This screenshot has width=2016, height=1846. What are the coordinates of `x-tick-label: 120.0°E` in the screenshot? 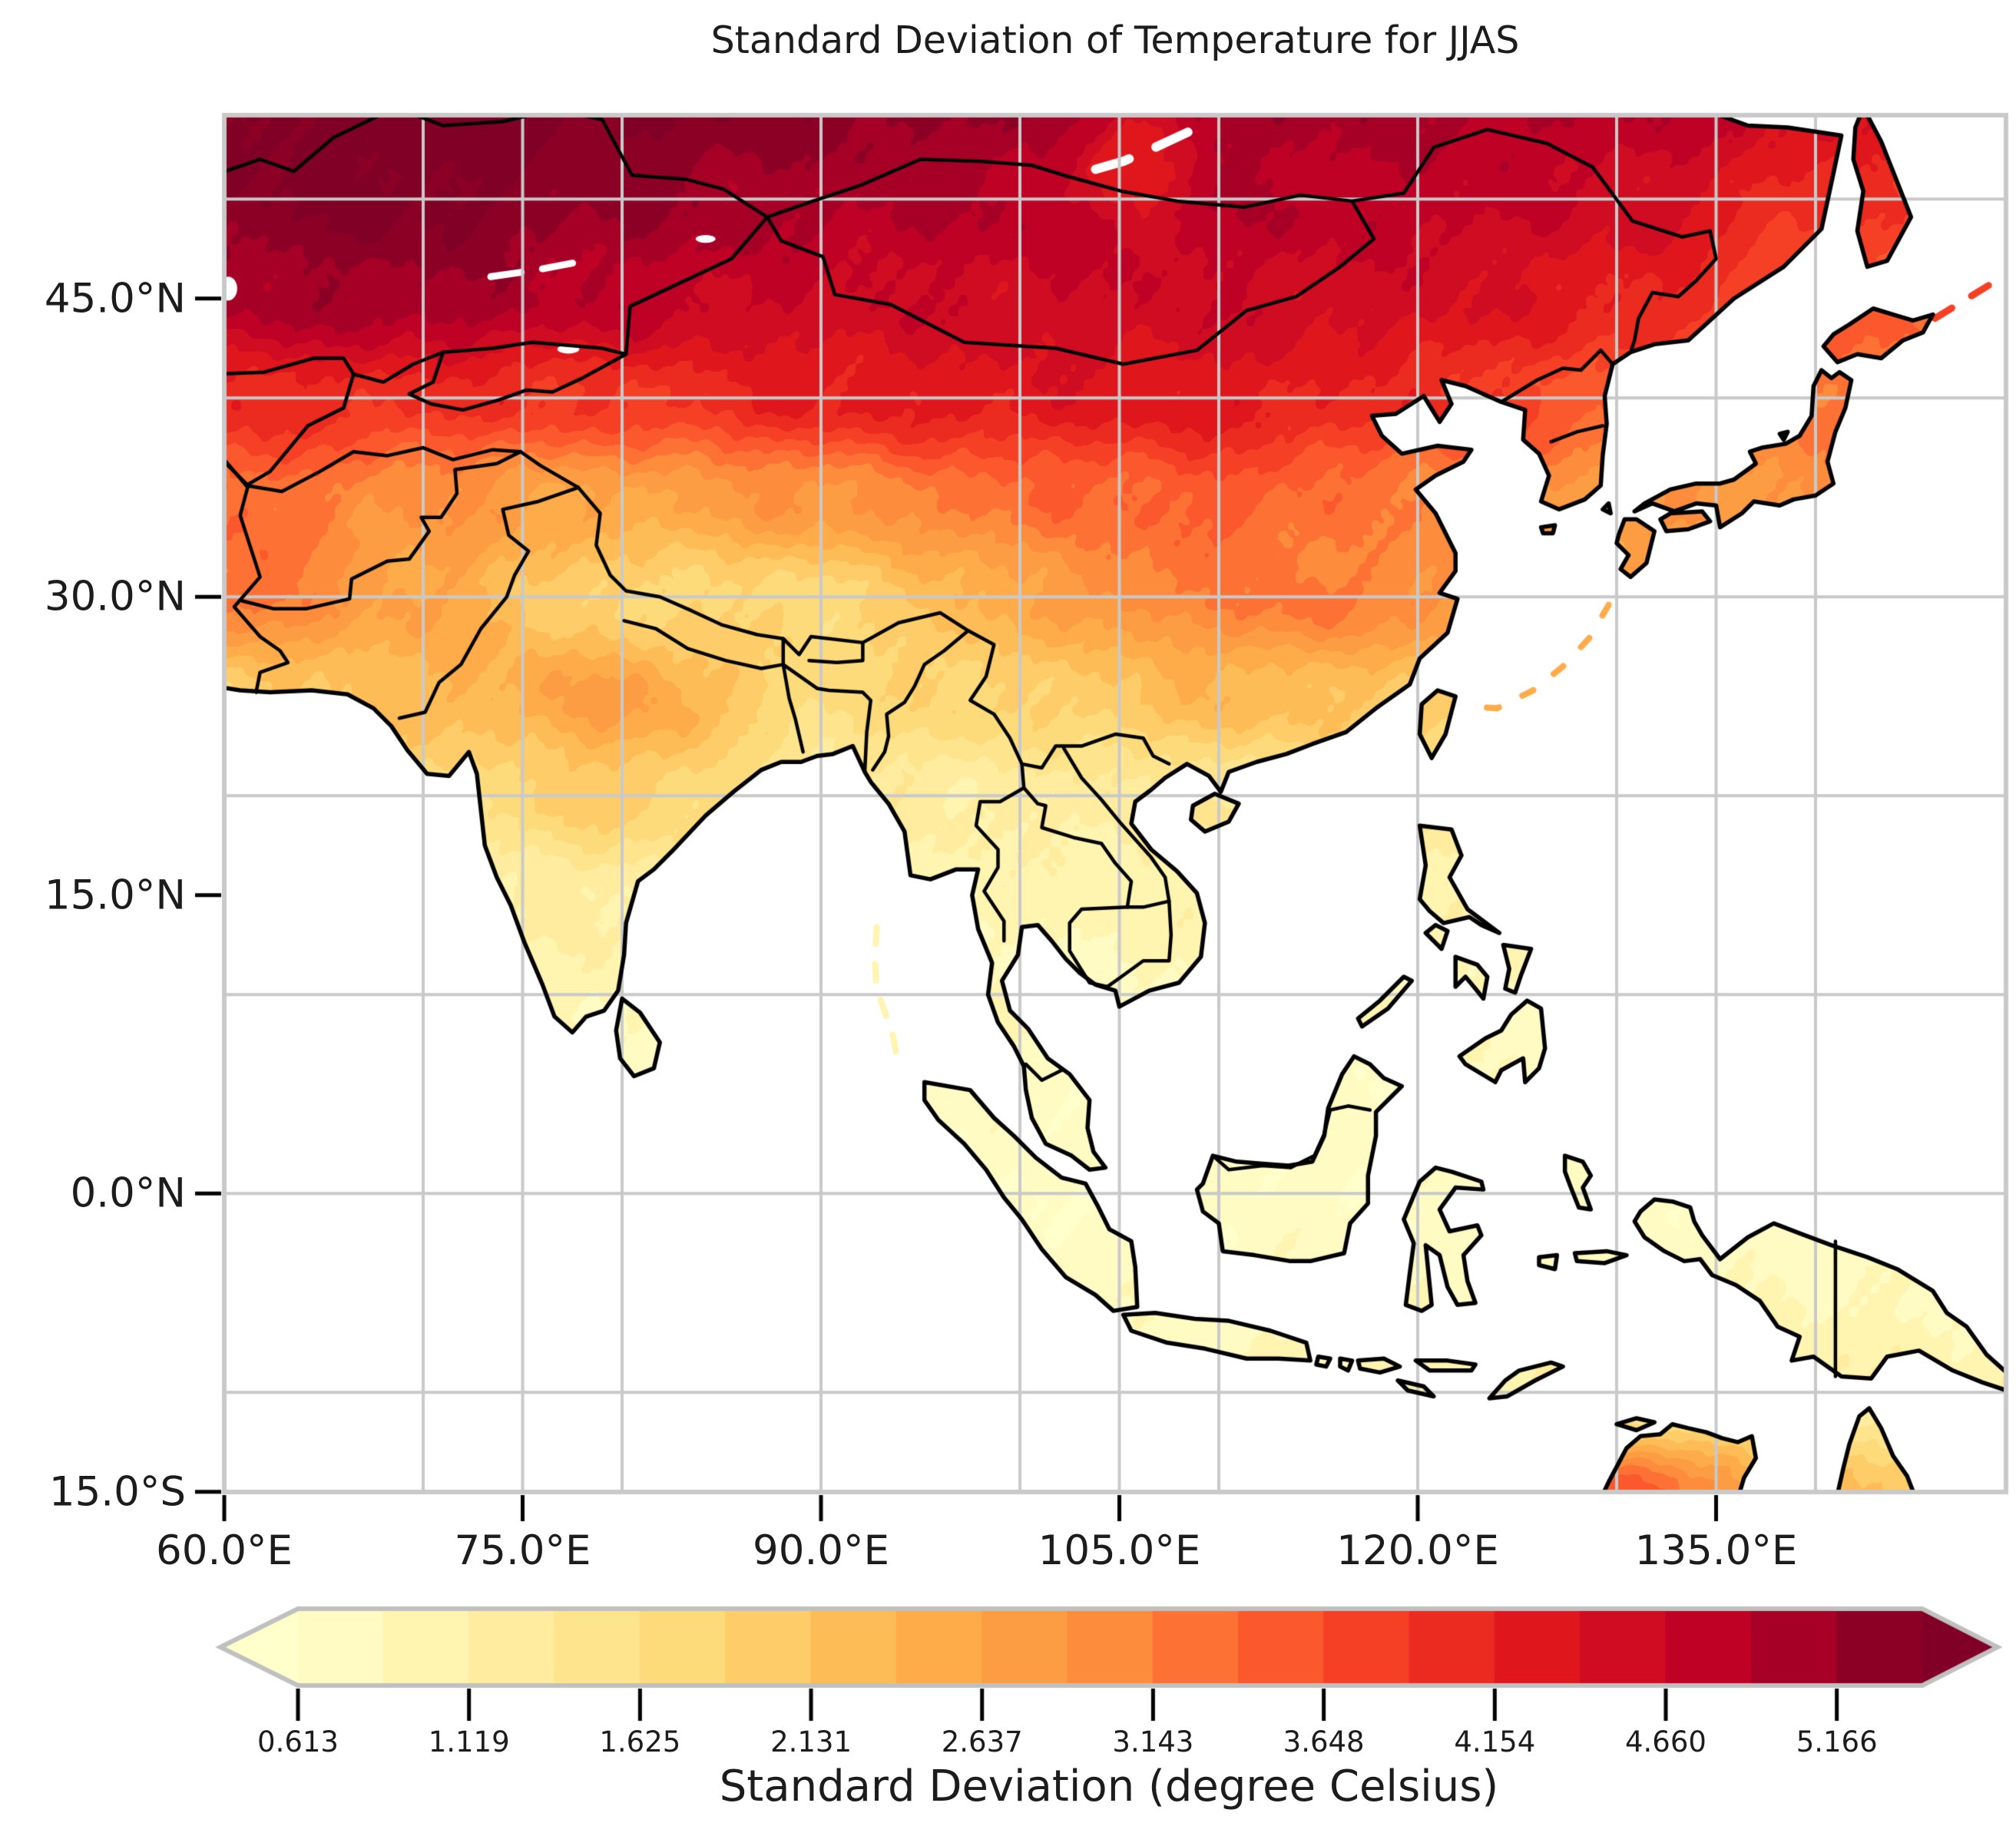 It's located at (1417, 1550).